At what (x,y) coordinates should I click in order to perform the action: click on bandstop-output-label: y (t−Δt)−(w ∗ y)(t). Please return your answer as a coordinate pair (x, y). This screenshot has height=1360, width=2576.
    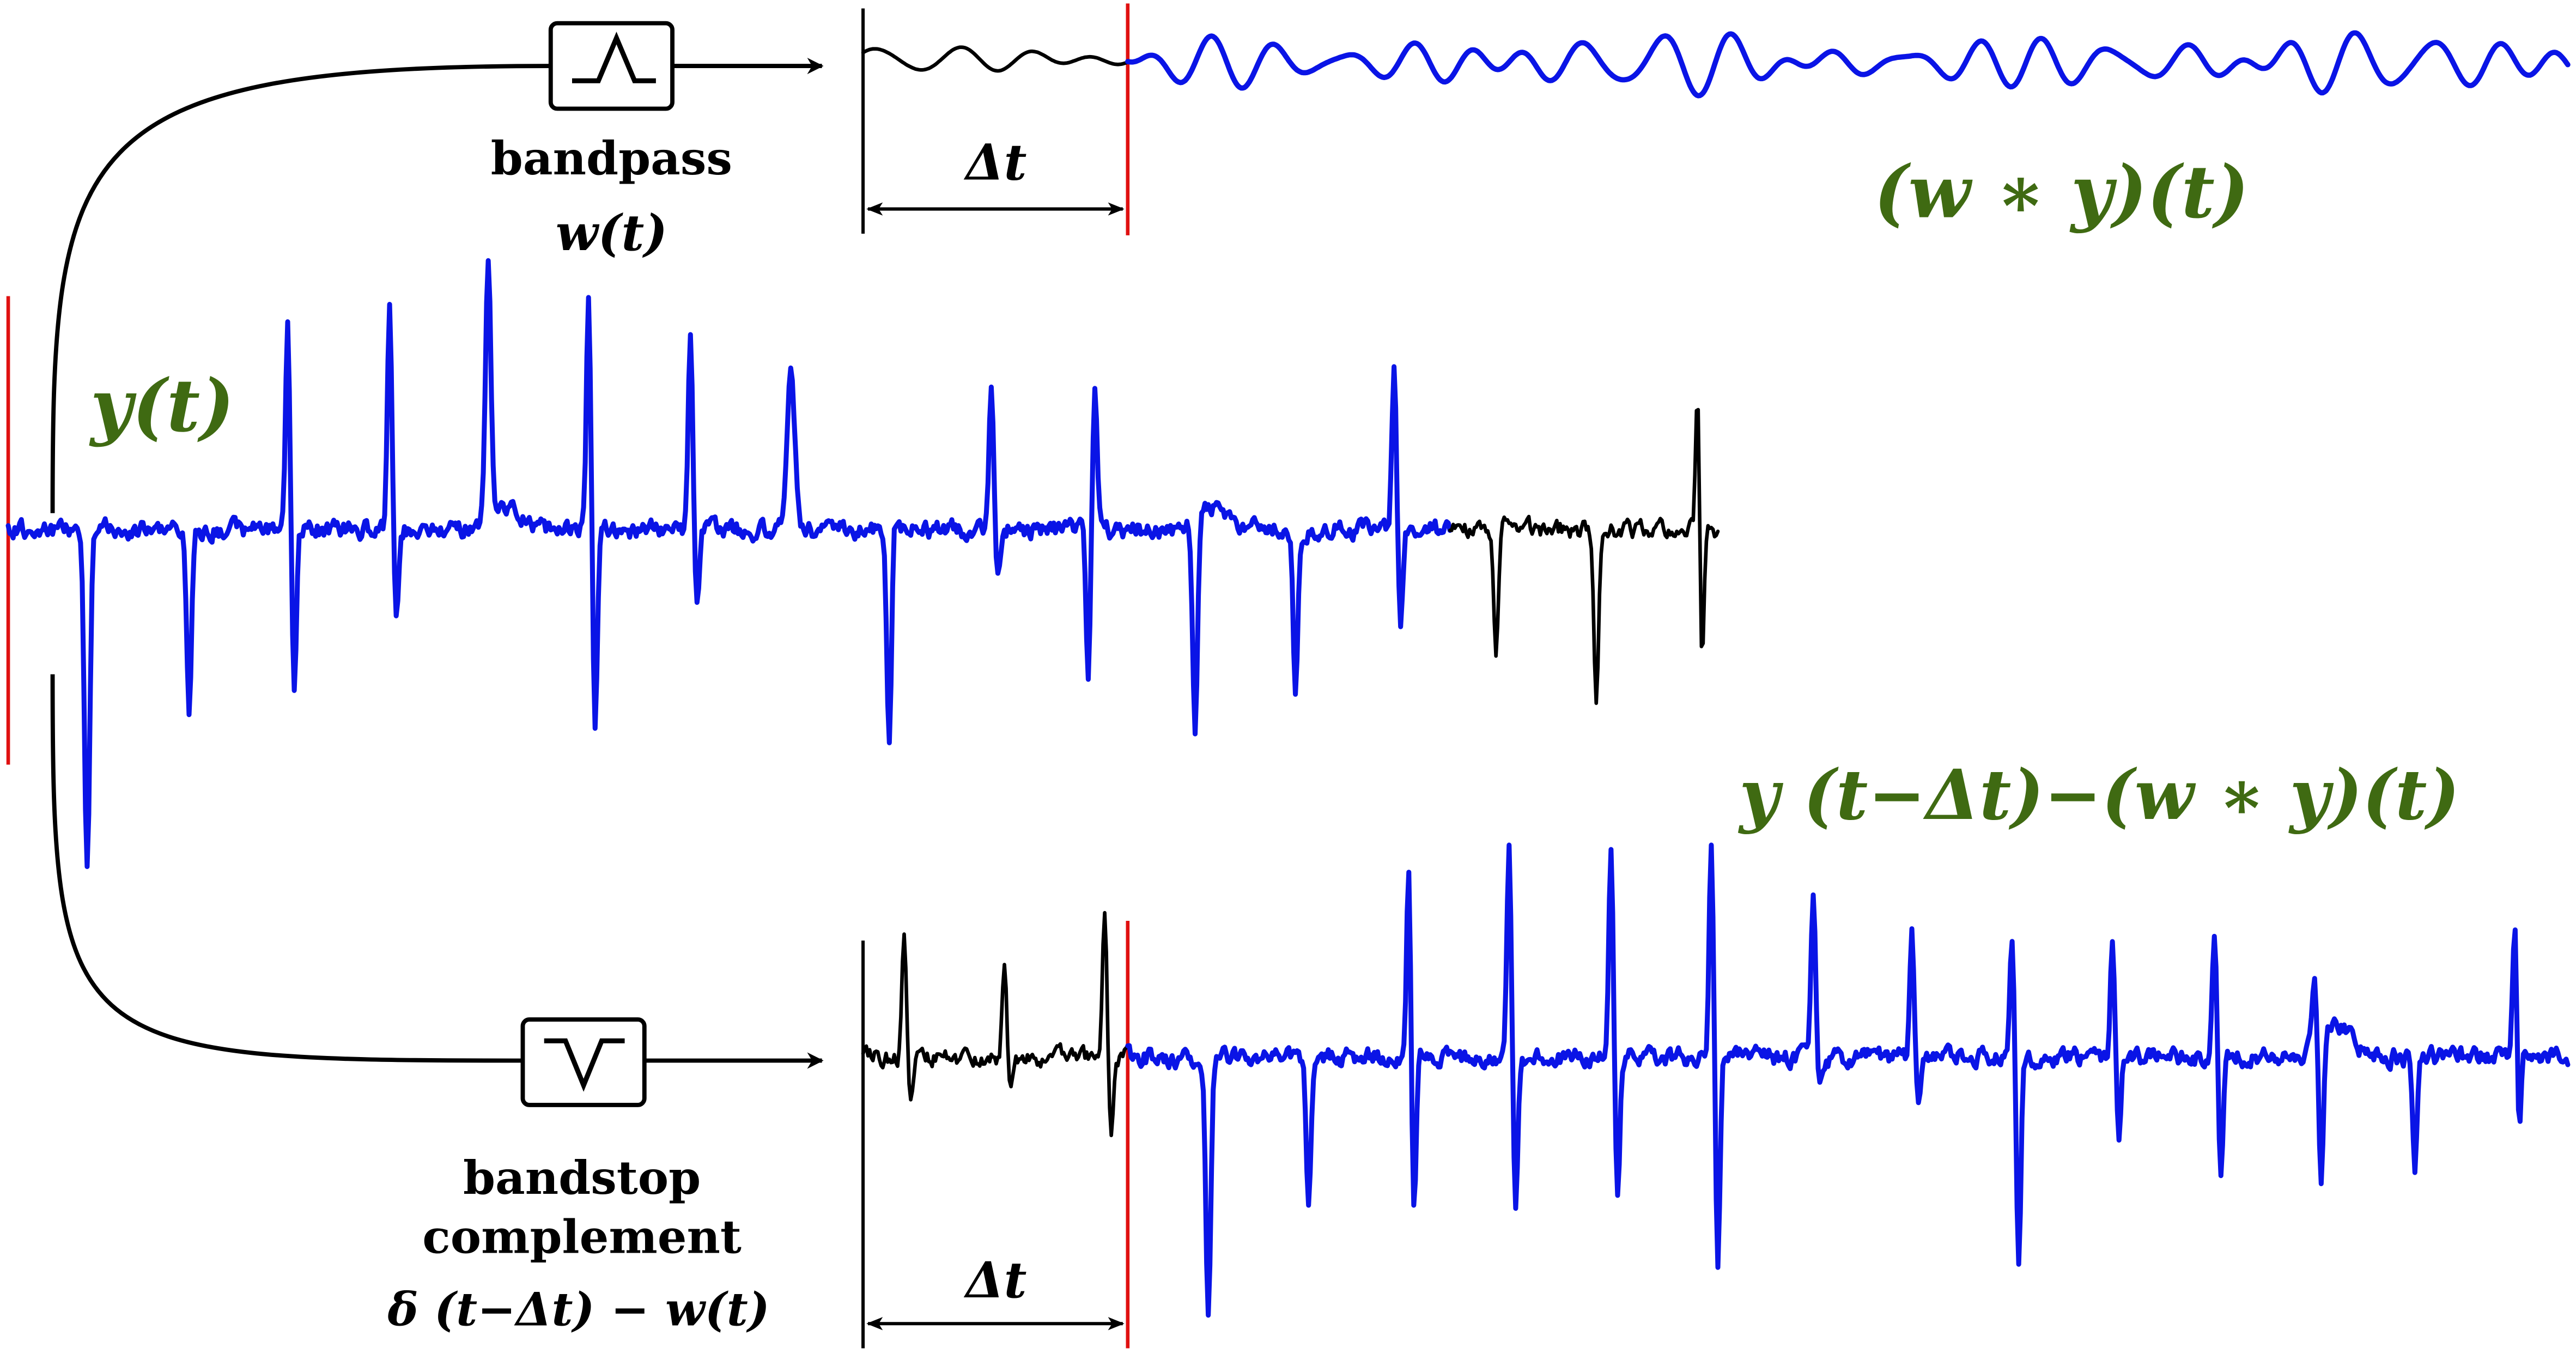
    Looking at the image, I should click on (2098, 794).